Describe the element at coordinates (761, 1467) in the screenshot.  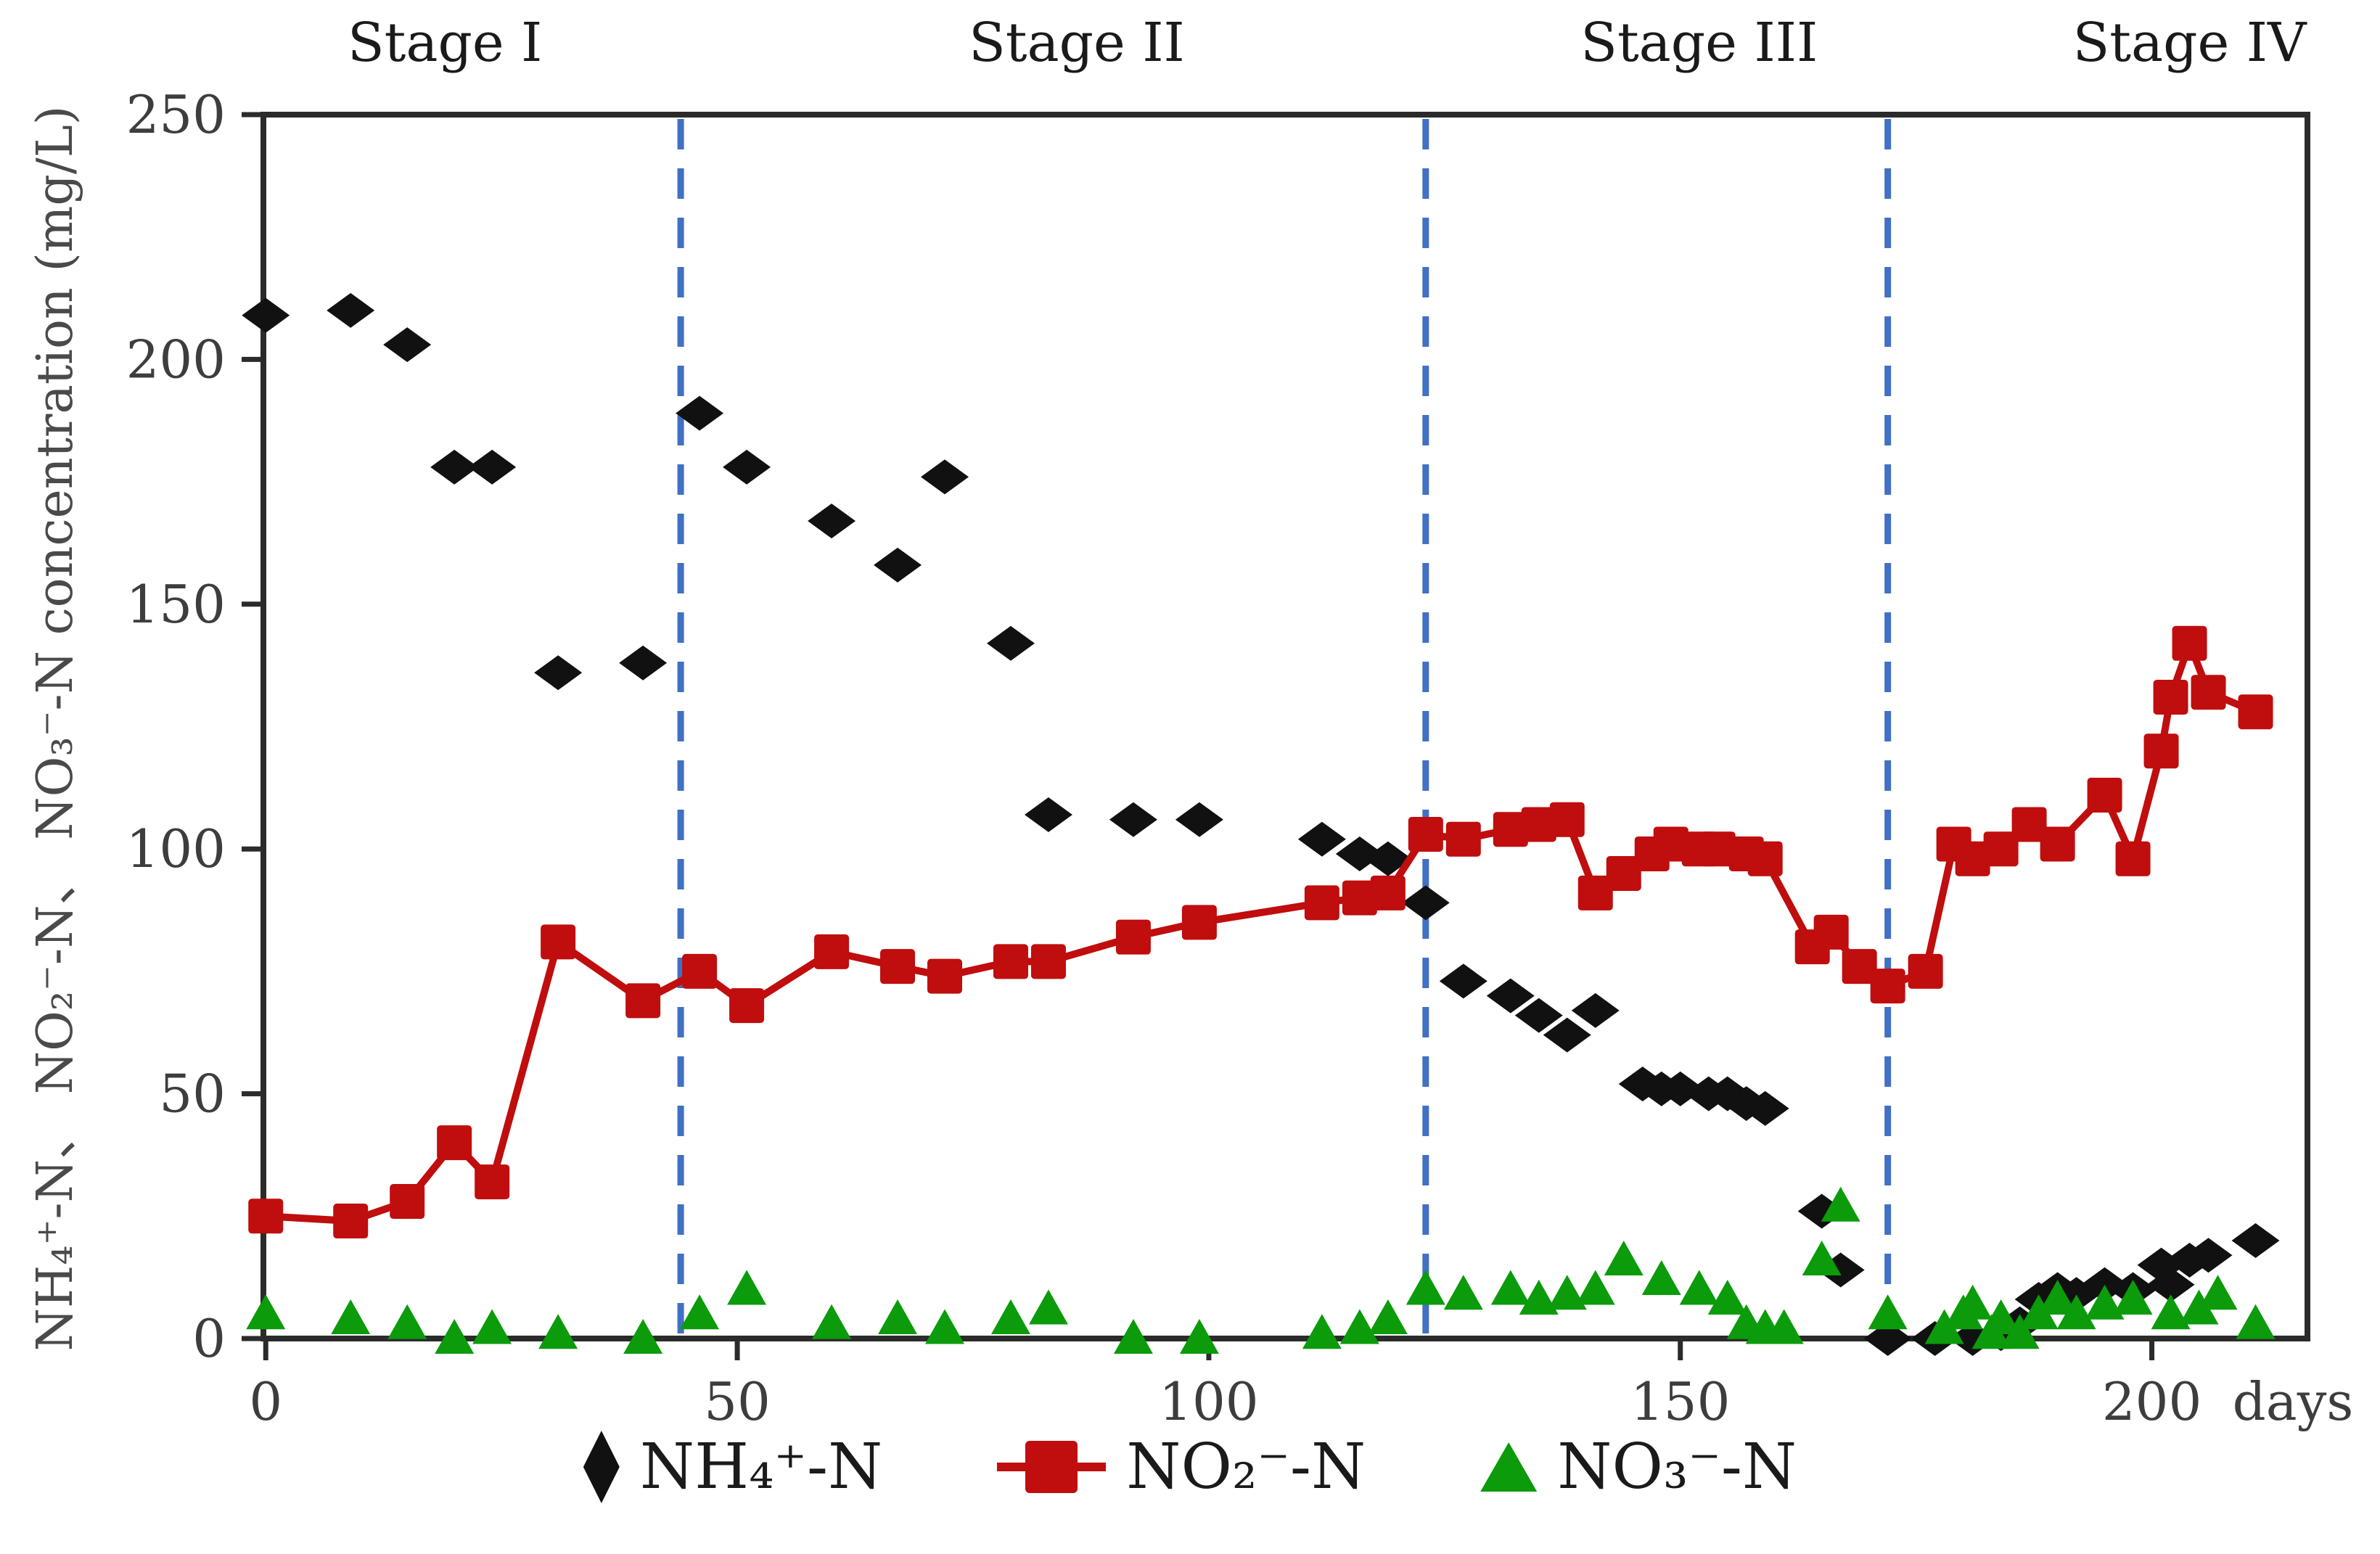
I see `legend-label-nh4: NH₄⁺-N` at that location.